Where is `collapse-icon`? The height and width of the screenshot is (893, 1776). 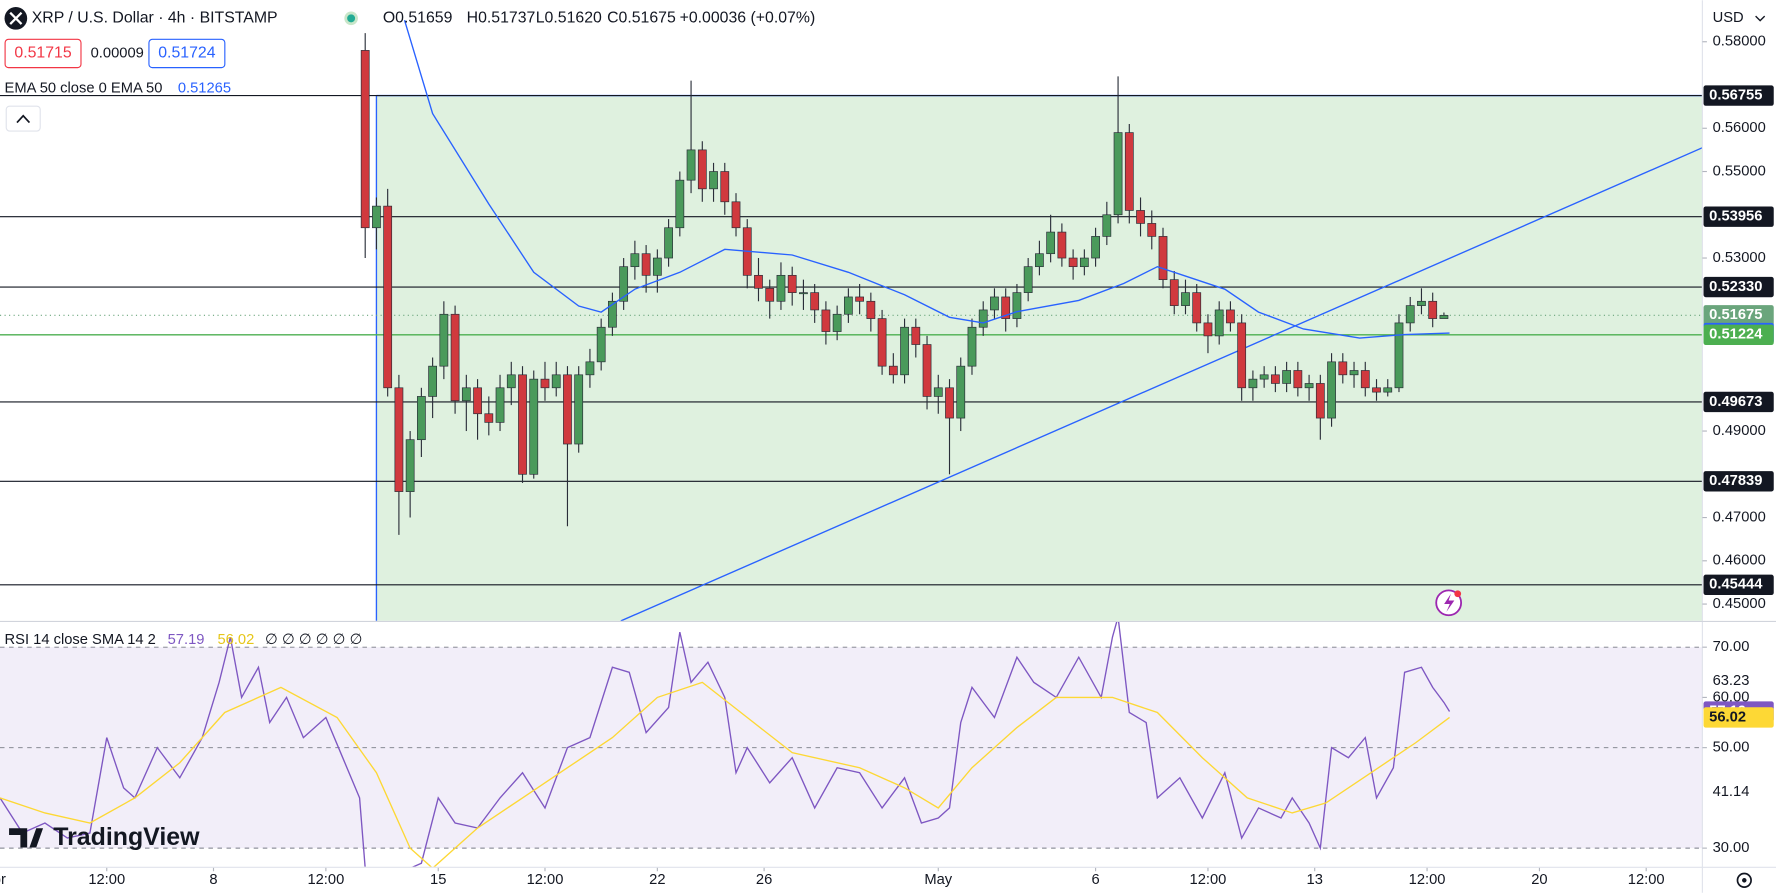
collapse-icon is located at coordinates (23, 119).